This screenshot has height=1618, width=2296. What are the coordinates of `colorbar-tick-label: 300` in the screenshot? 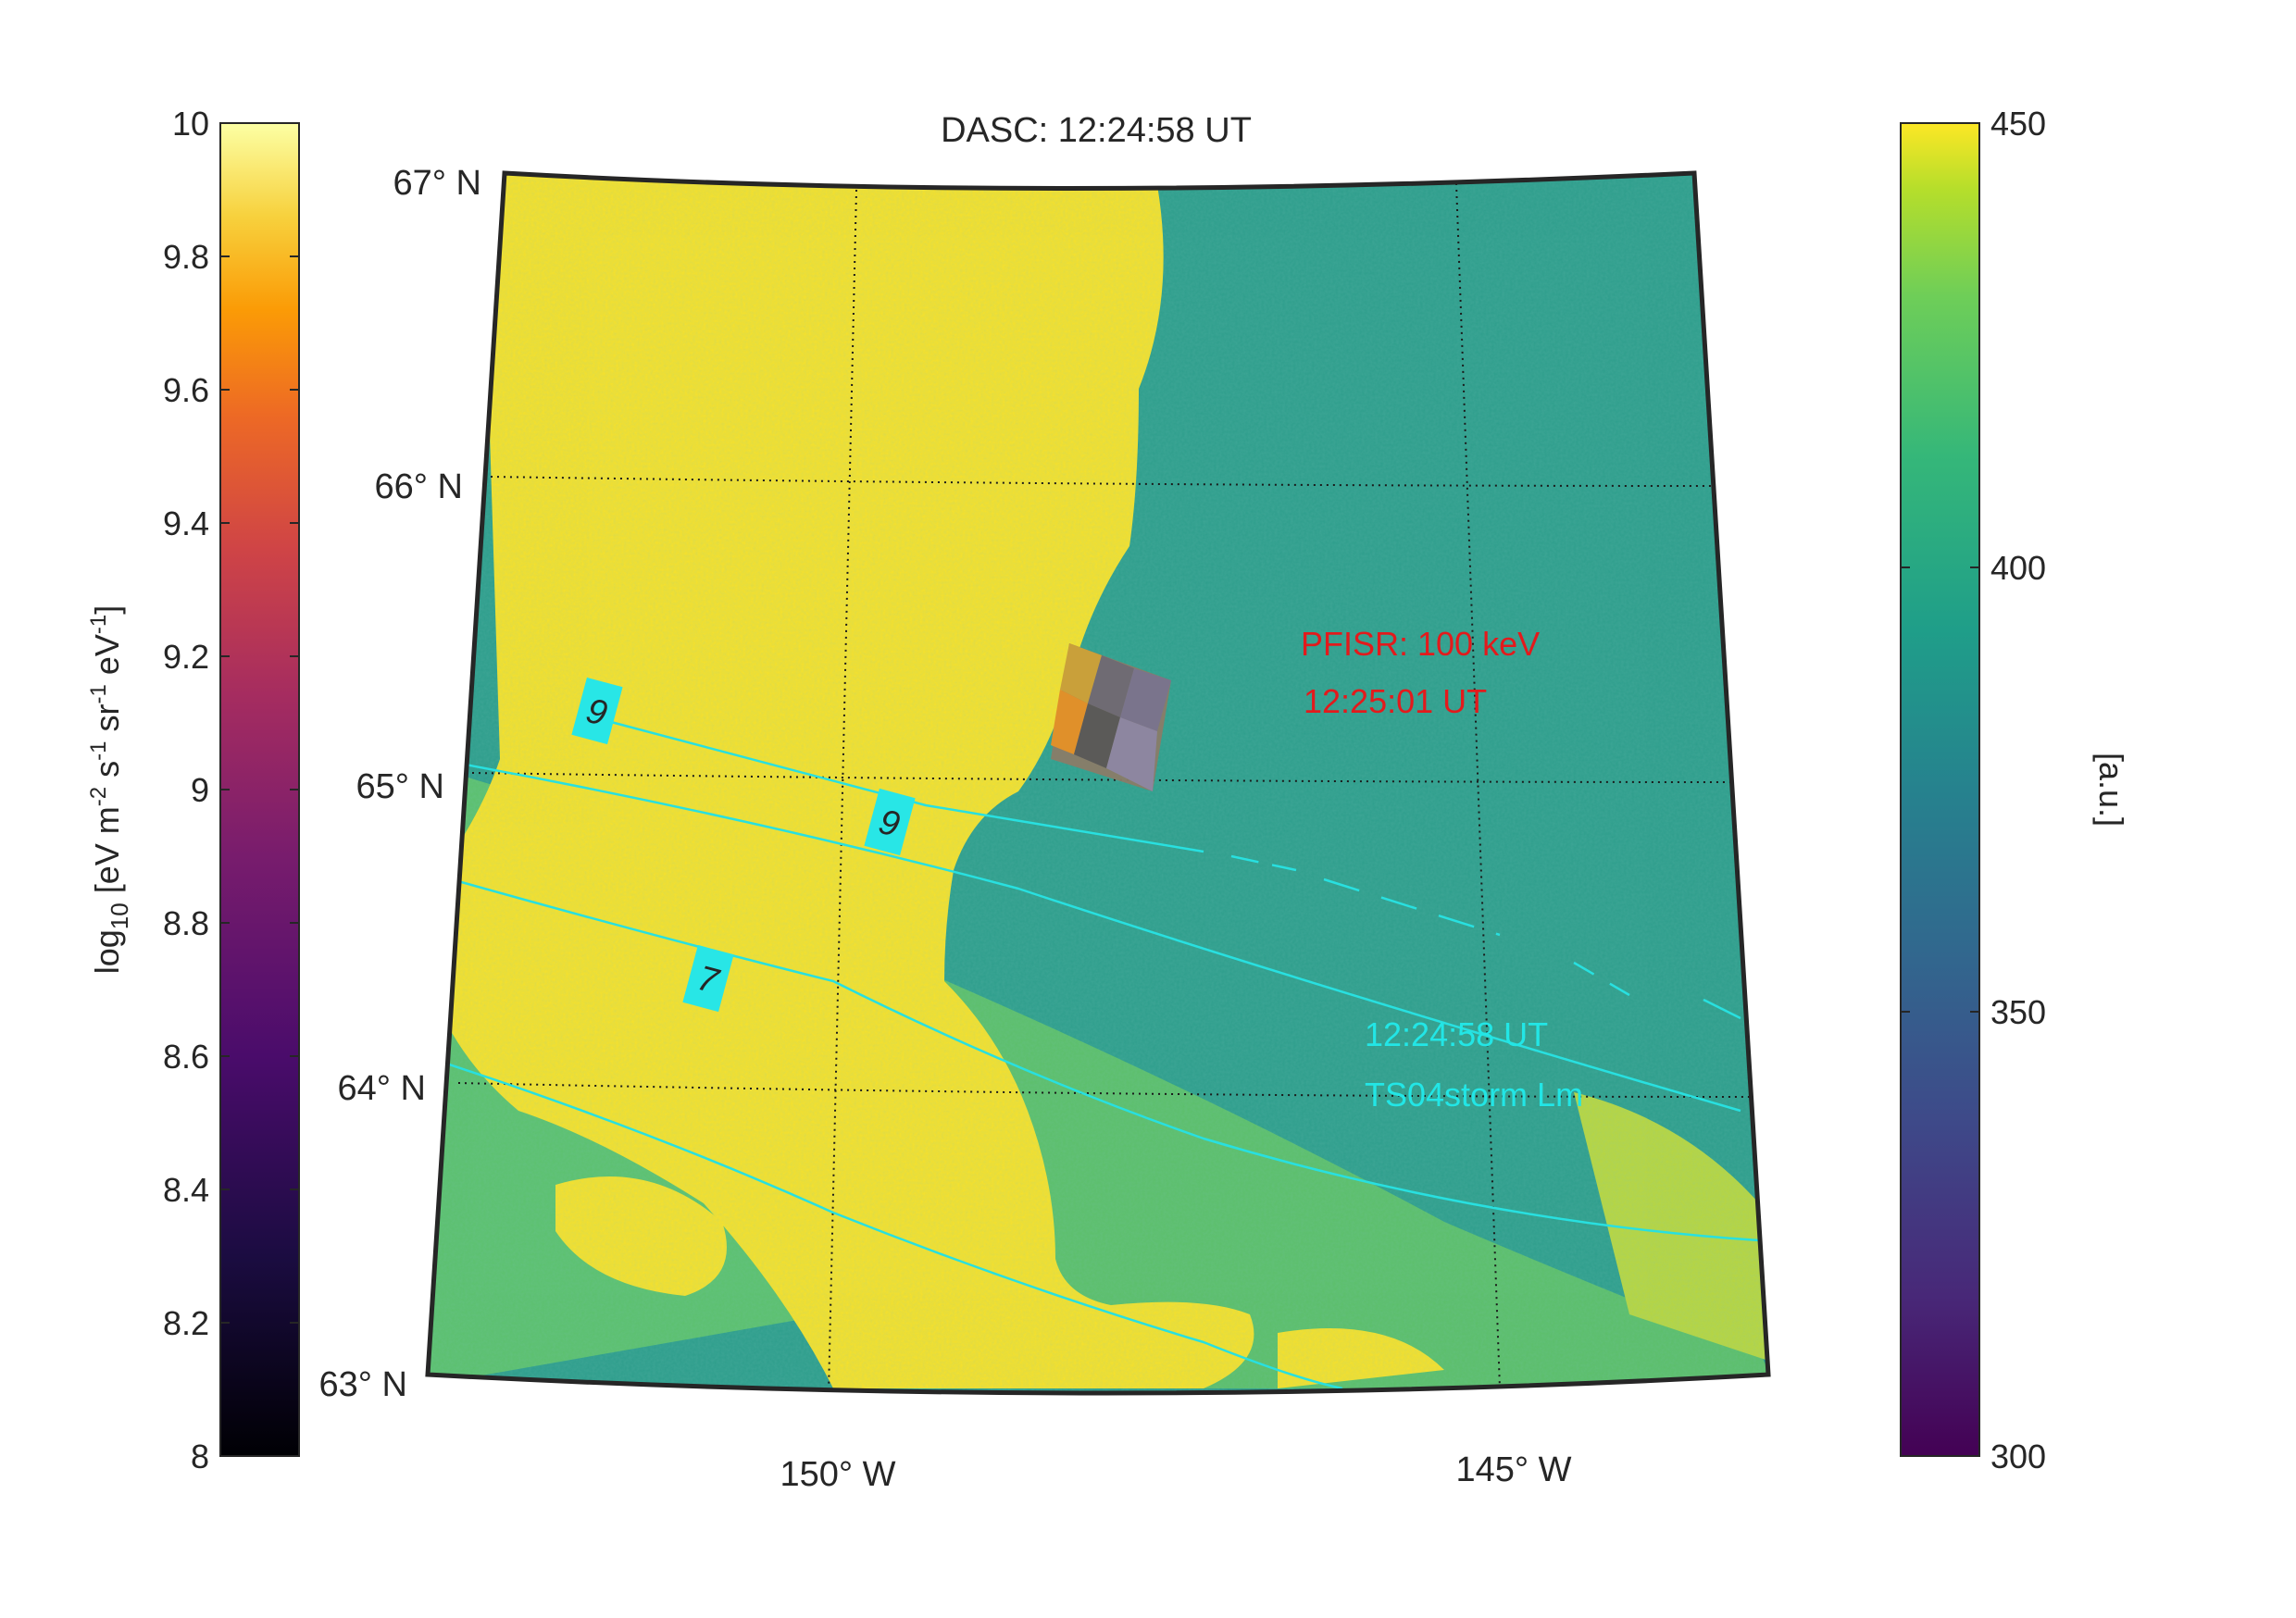 It's located at (2018, 1456).